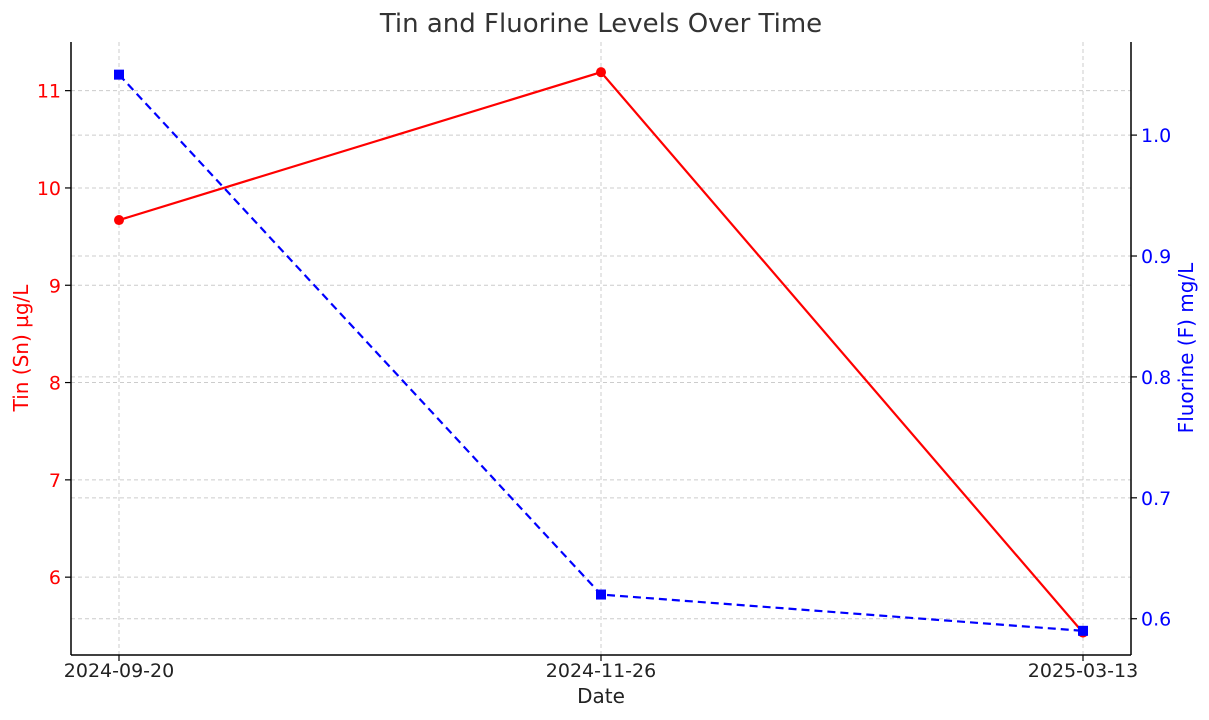 The width and height of the screenshot is (1209, 720). What do you see at coordinates (1186, 347) in the screenshot?
I see `right-y-axis-label: Fluorine (F) mg/L` at bounding box center [1186, 347].